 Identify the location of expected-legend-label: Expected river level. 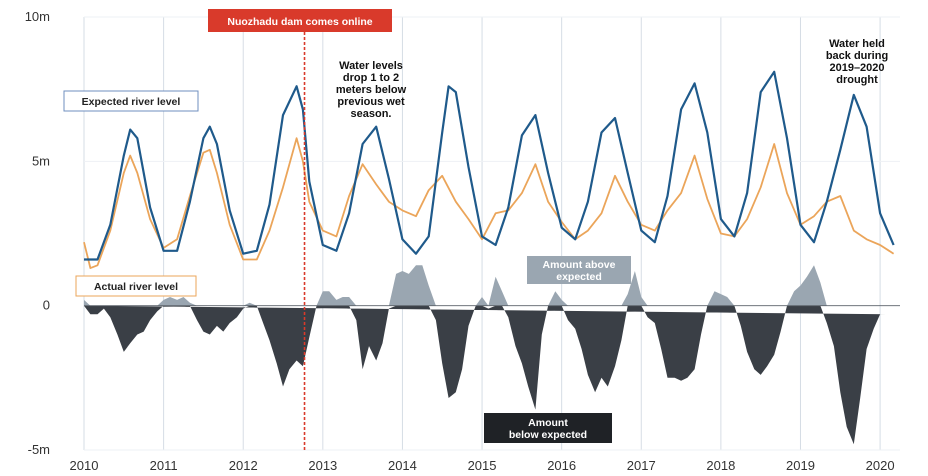
(131, 102).